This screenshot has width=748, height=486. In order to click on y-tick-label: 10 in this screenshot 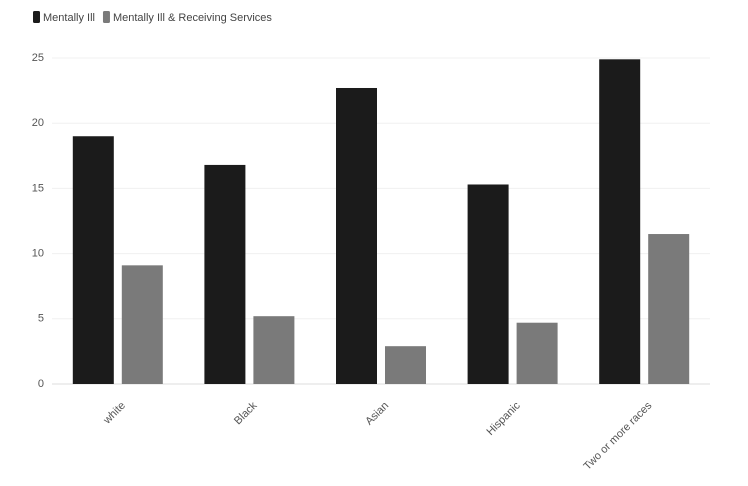, I will do `click(38, 254)`.